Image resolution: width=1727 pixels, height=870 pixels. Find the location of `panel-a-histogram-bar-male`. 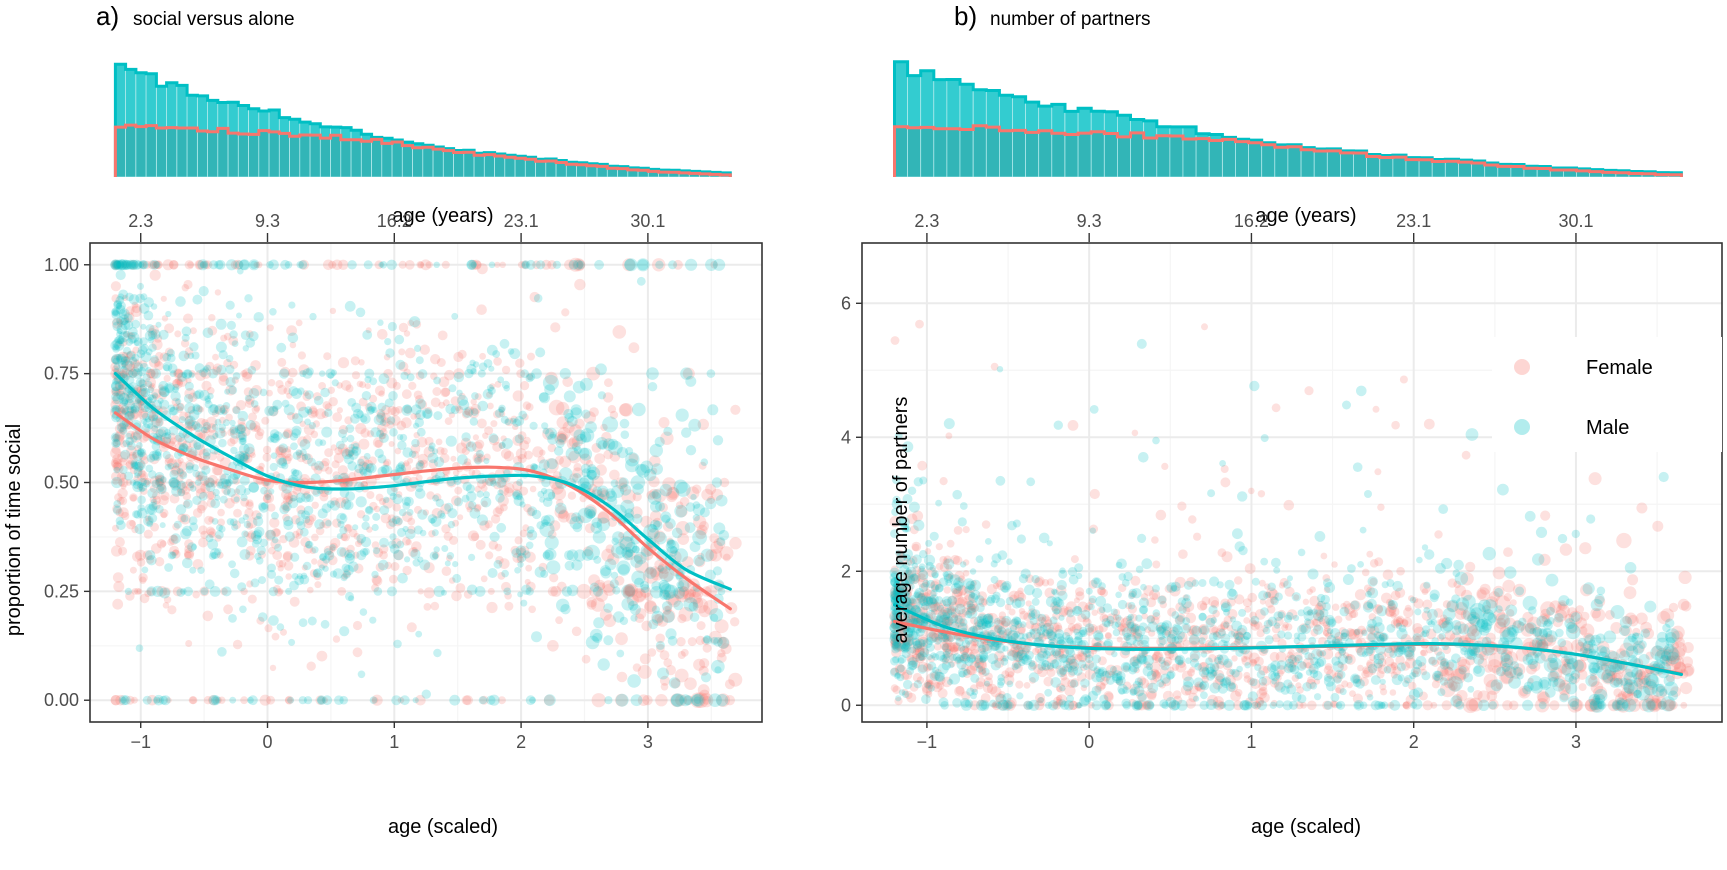

panel-a-histogram-bar-male is located at coordinates (223, 140).